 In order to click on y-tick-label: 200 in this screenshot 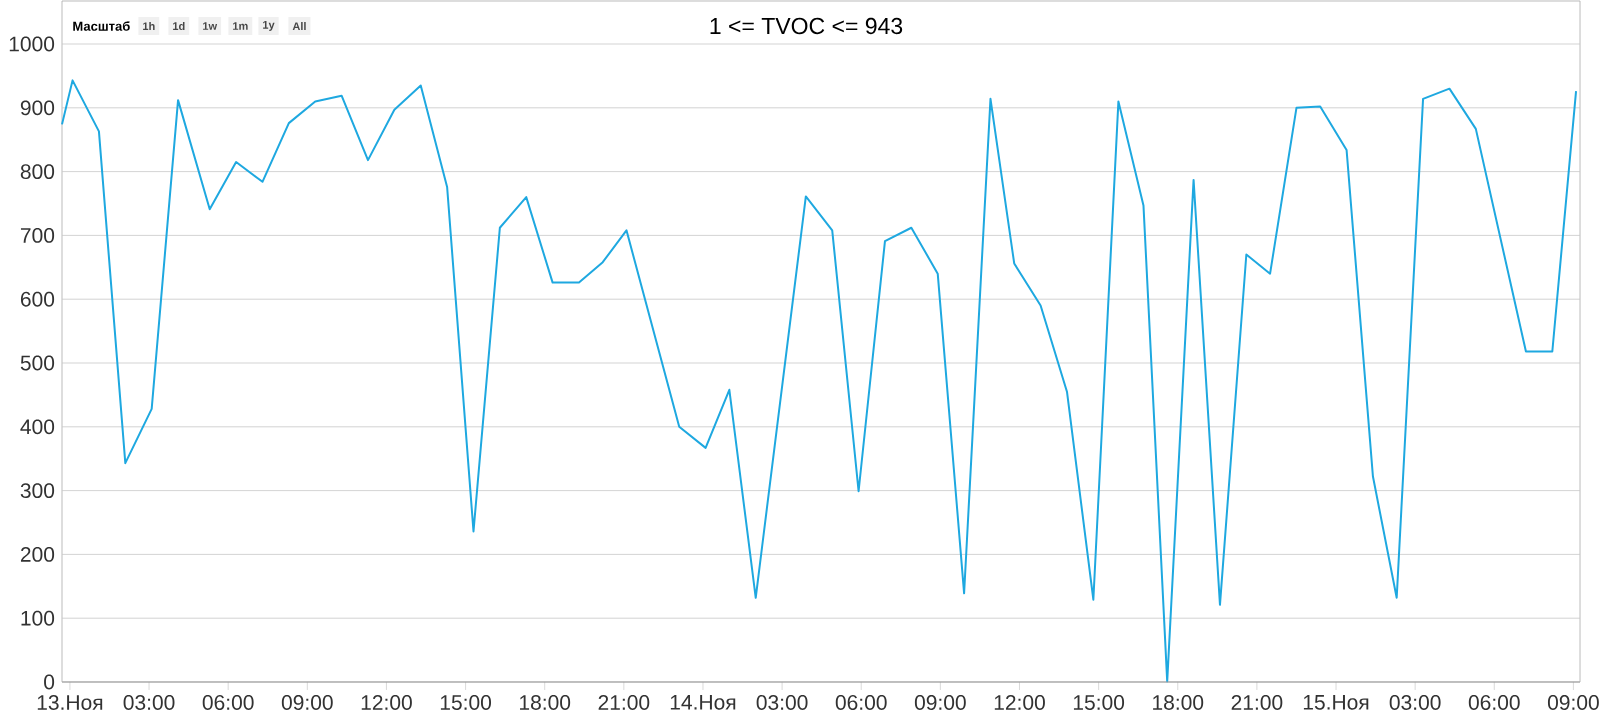, I will do `click(37, 554)`.